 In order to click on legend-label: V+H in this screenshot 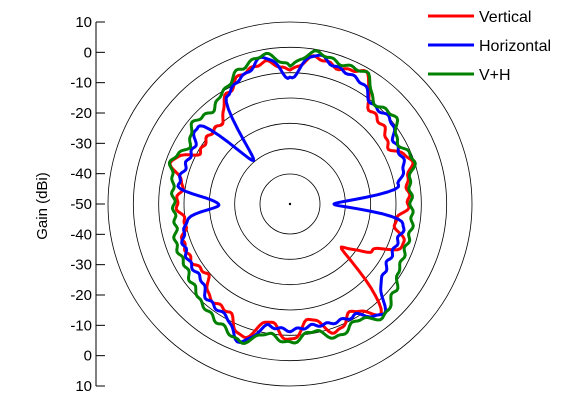, I will do `click(495, 75)`.